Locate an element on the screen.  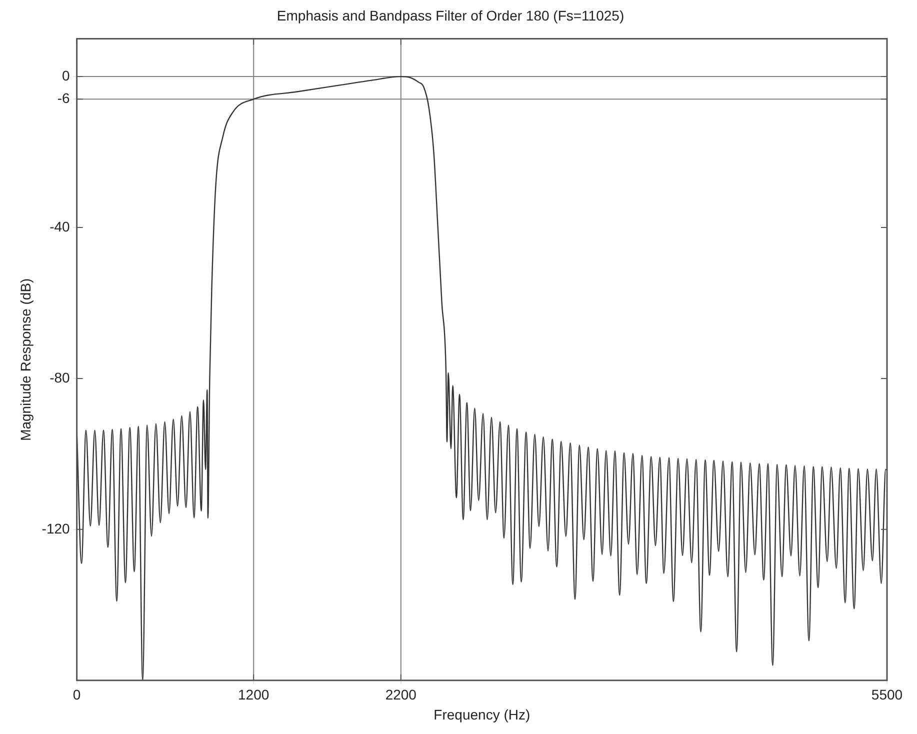
y-tick-label: -120 is located at coordinates (56, 528).